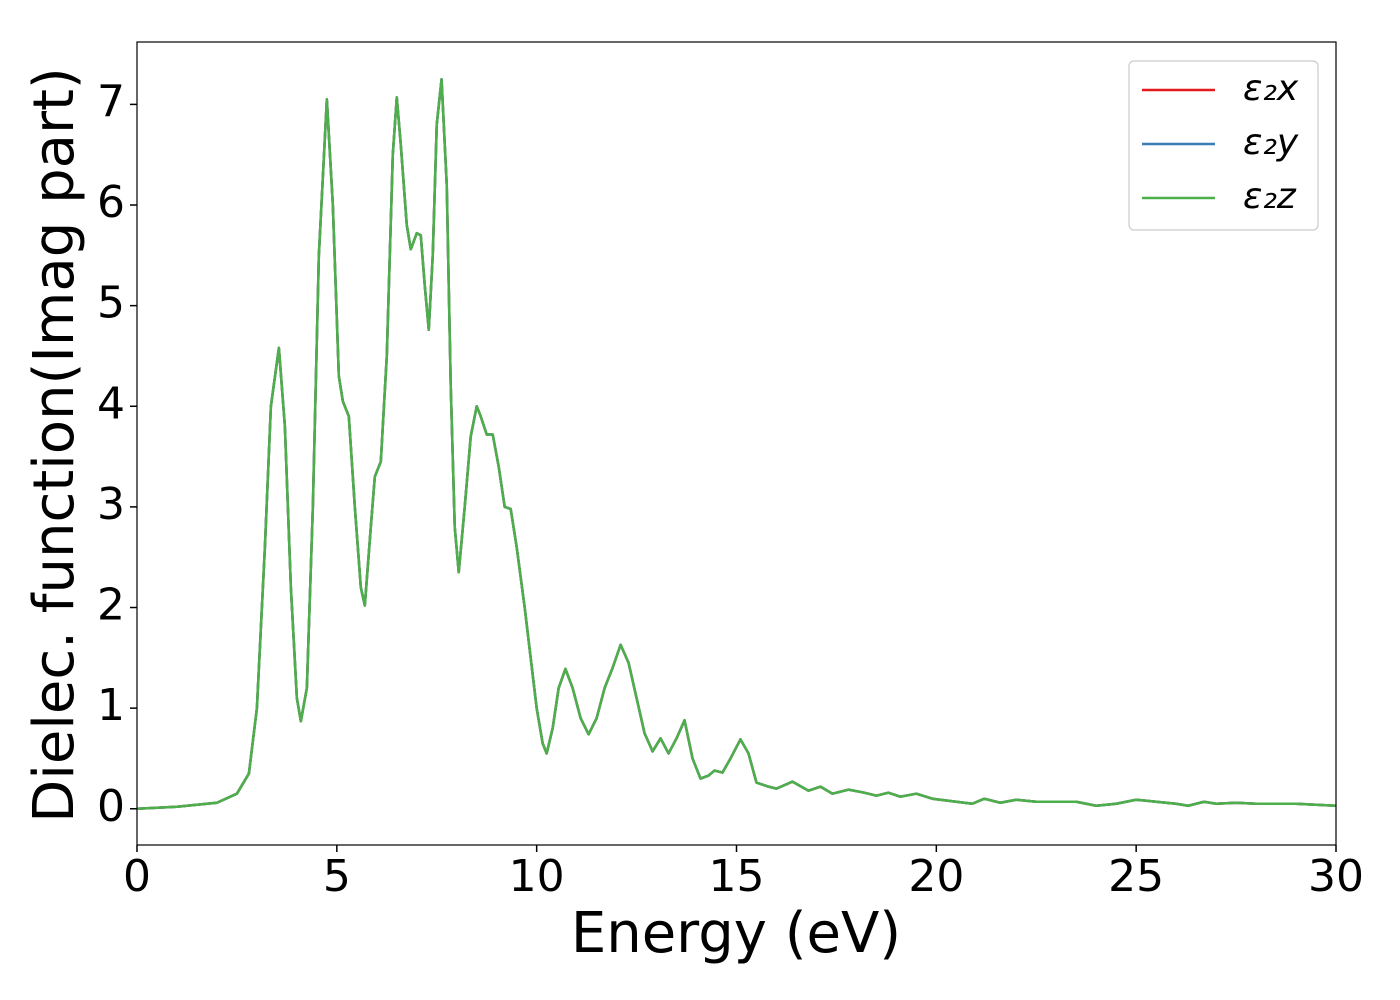 The height and width of the screenshot is (1000, 1400). What do you see at coordinates (54, 445) in the screenshot?
I see `y-axis-label: Dielec. function(Imag part)` at bounding box center [54, 445].